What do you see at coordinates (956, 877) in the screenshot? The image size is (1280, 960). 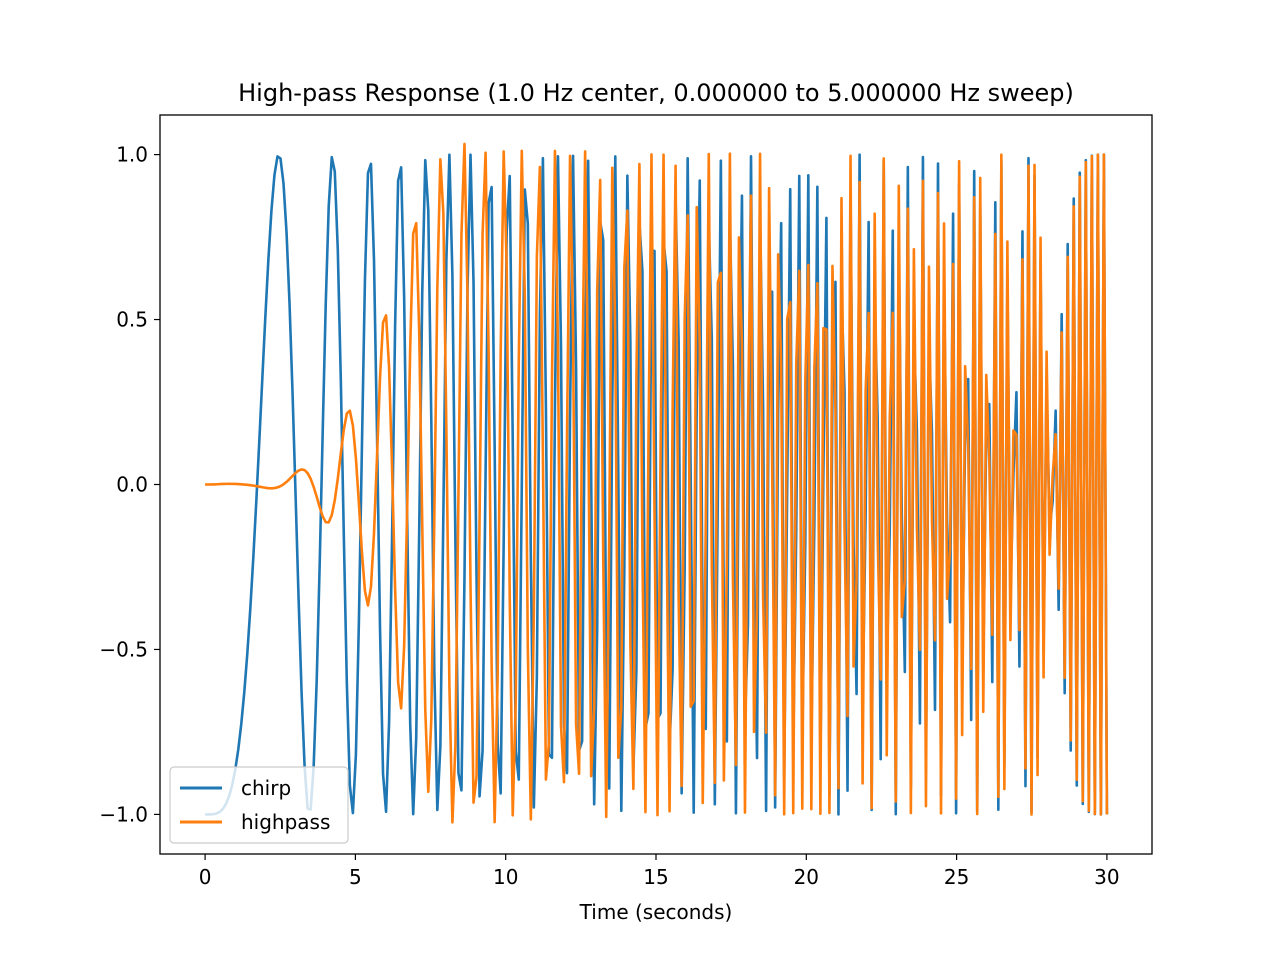 I see `x-tick-label: 25` at bounding box center [956, 877].